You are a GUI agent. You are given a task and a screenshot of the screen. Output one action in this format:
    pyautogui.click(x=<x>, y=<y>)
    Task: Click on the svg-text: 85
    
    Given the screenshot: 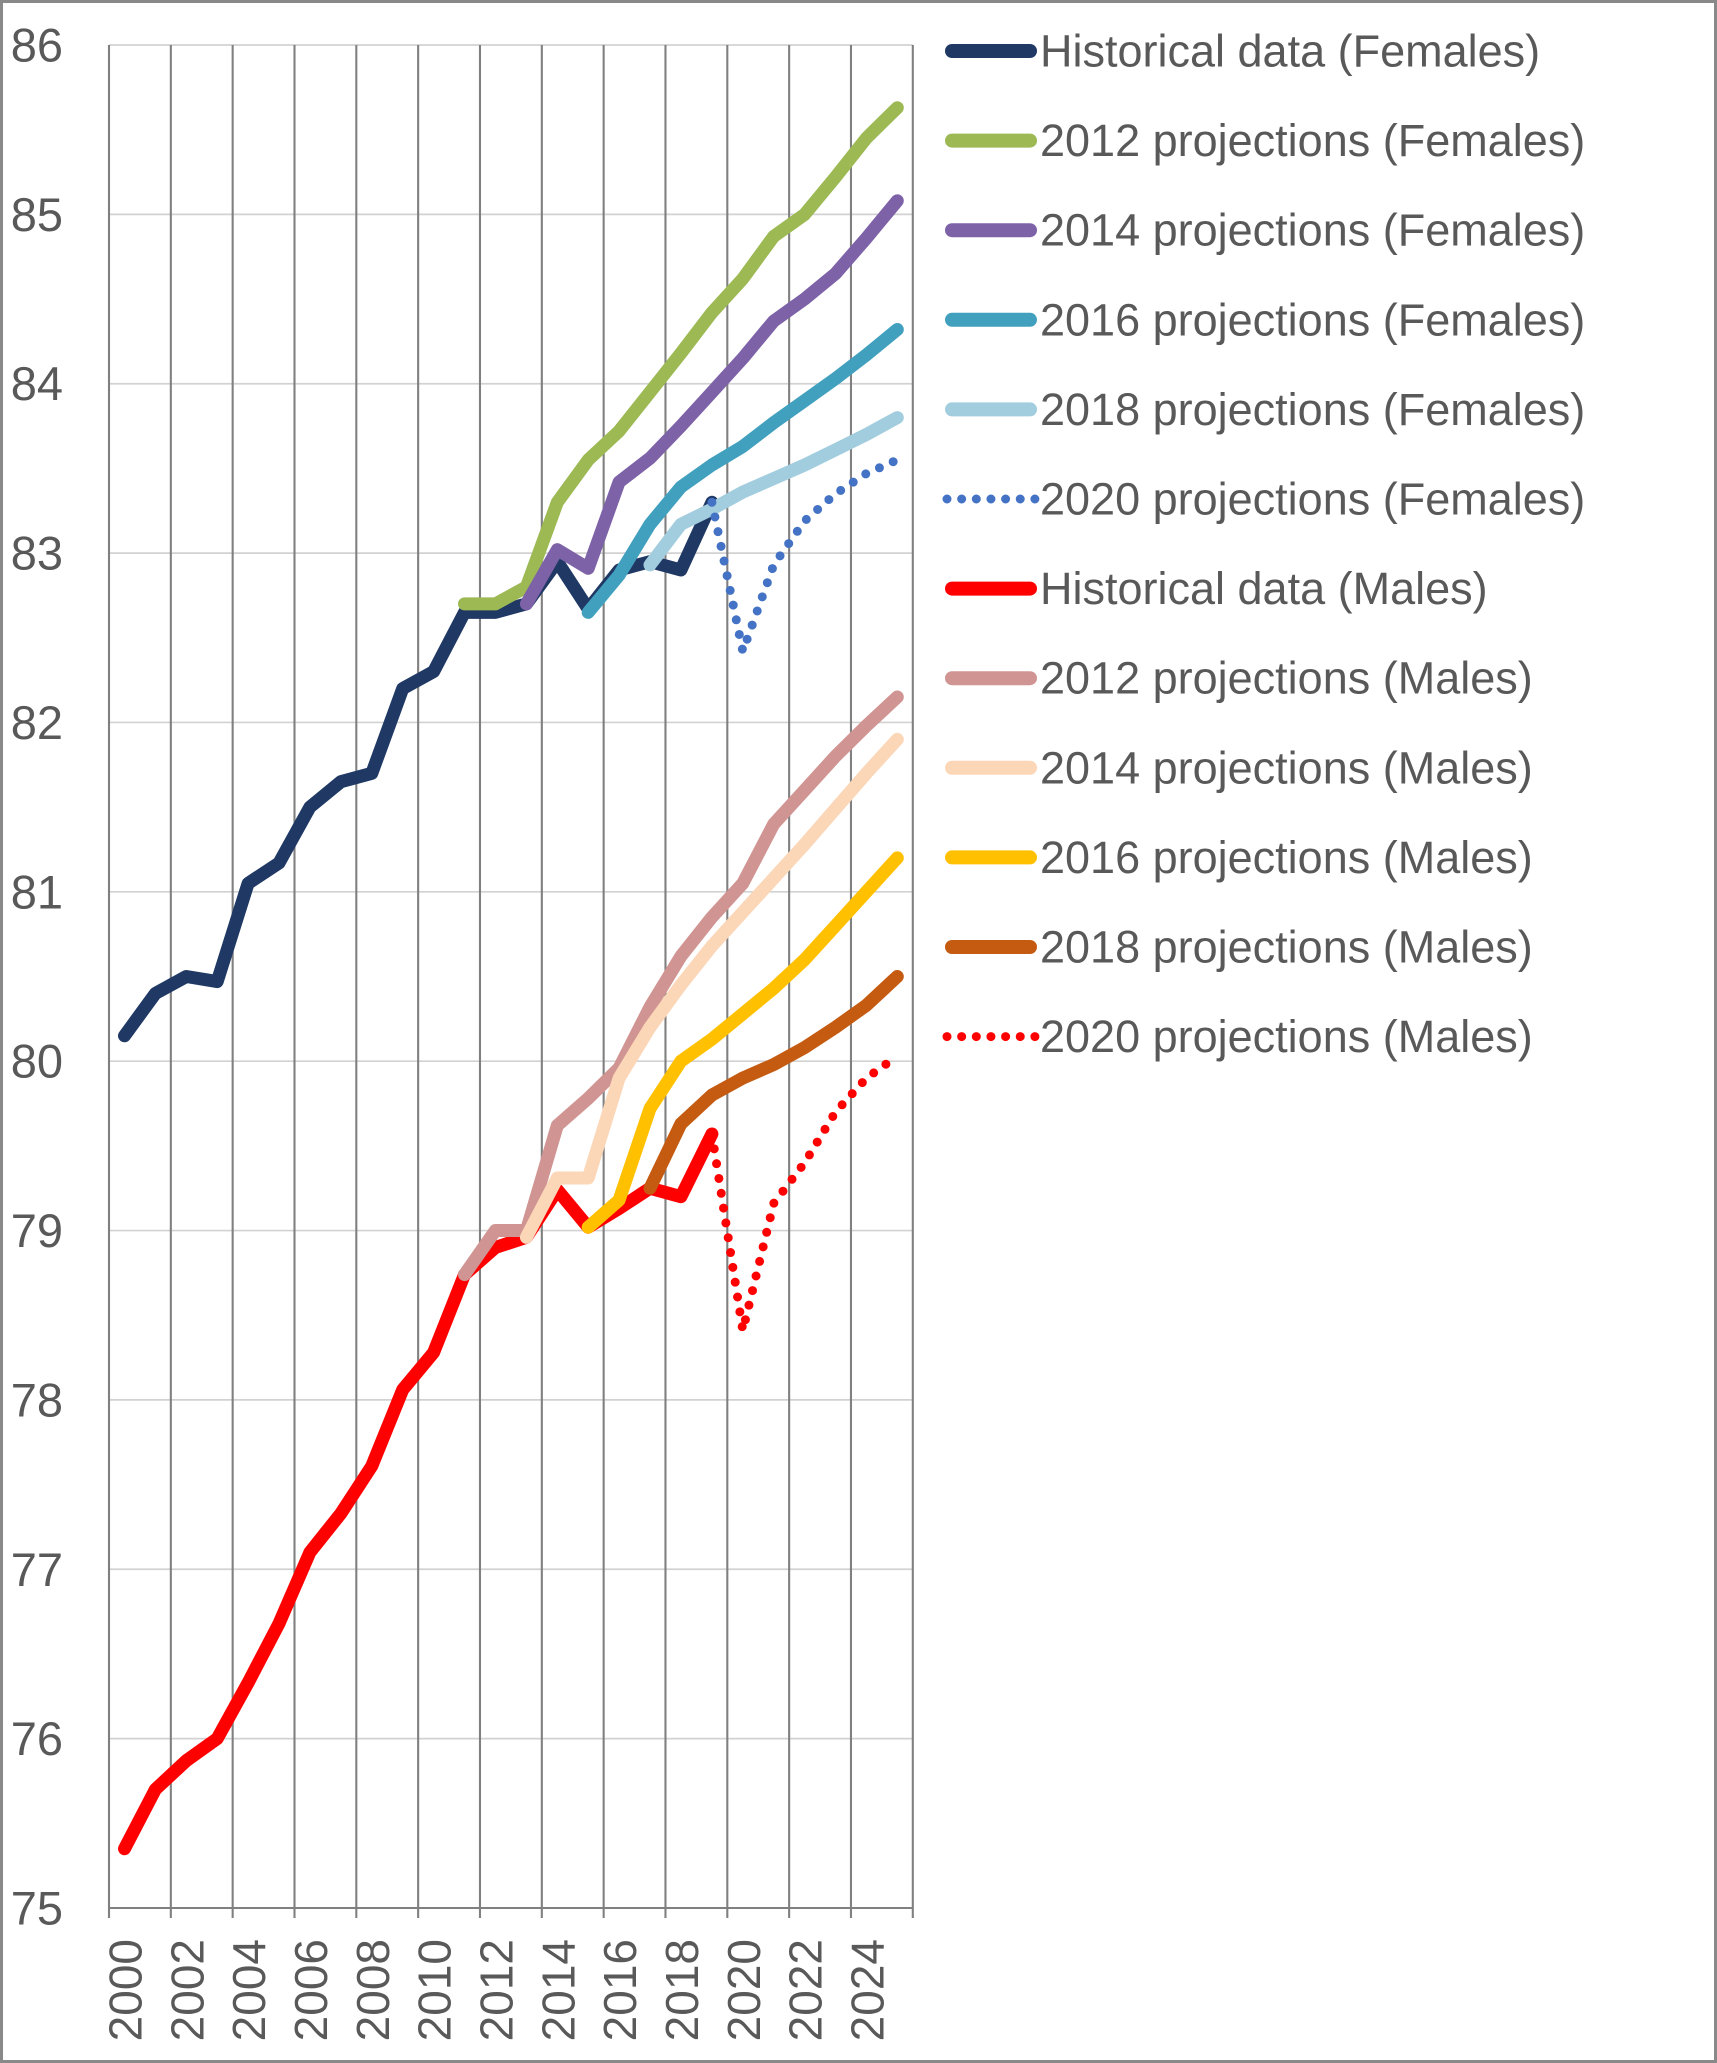 What is the action you would take?
    pyautogui.click(x=37, y=214)
    